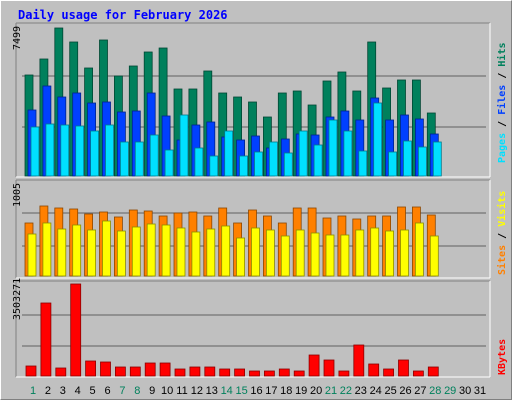 The height and width of the screenshot is (400, 512). I want to click on x-label-day-29: 29, so click(450, 391).